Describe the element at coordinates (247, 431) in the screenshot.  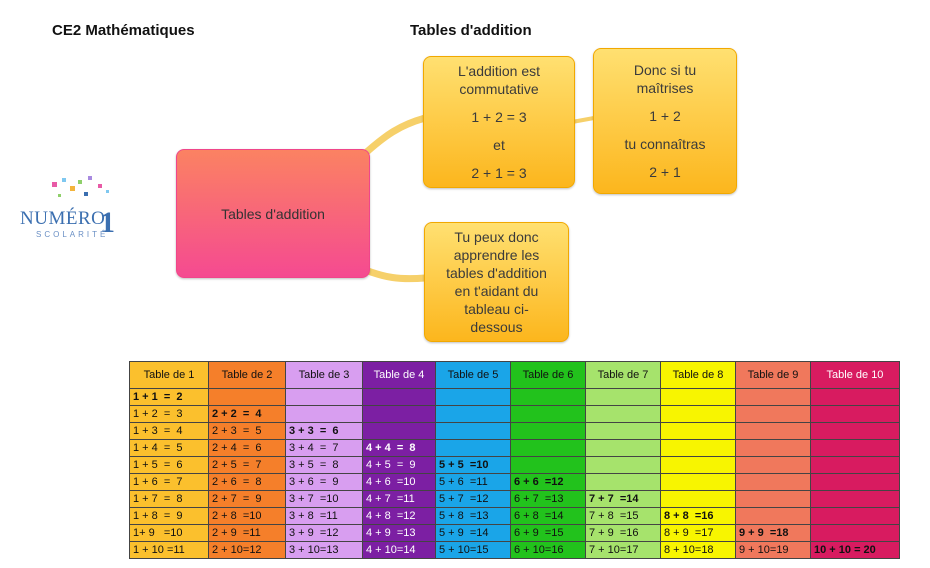
I see `table-cell: 2 + 3 = 5` at that location.